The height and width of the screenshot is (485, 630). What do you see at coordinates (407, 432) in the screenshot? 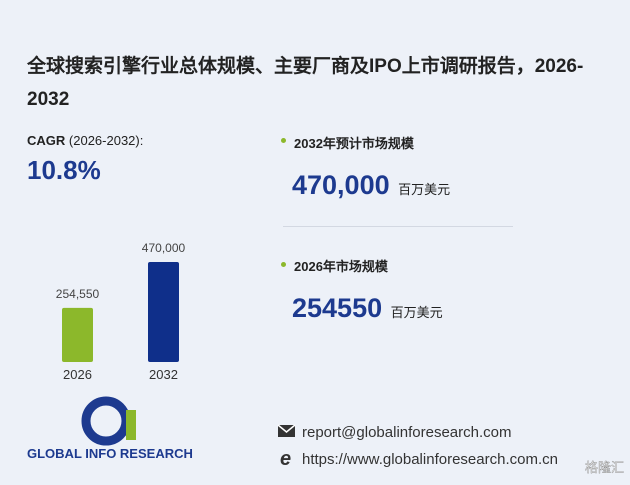
I see `email: report@globalinforesearch.com` at bounding box center [407, 432].